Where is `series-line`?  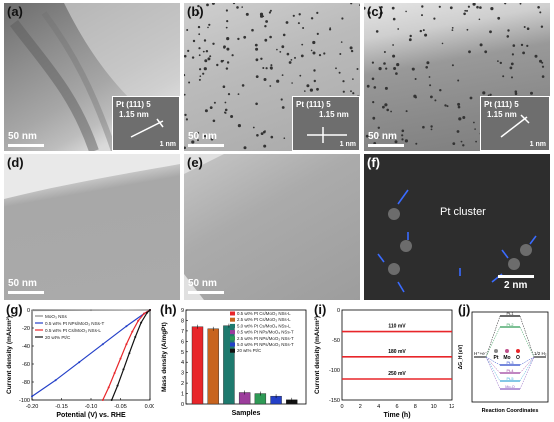
series-line is located at coordinates (126, 355).